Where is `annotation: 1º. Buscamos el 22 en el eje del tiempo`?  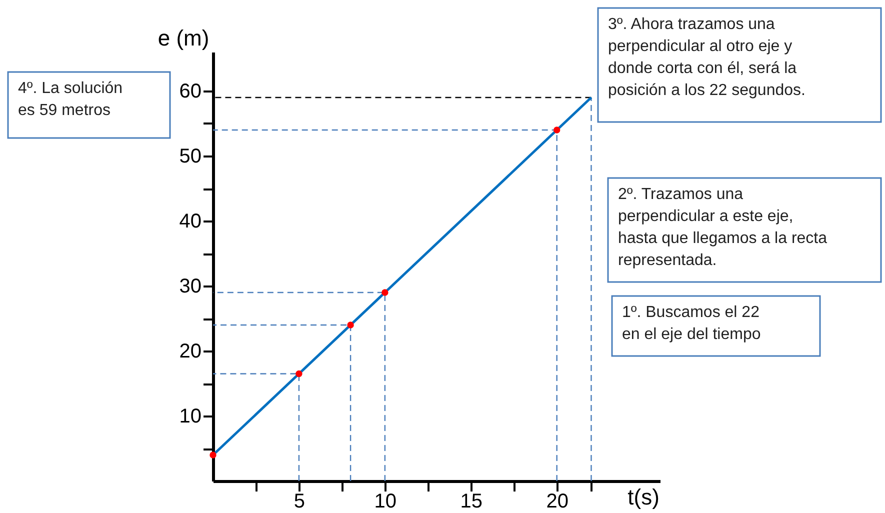
annotation: 1º. Buscamos el 22 en el eje del tiempo is located at coordinates (691, 323).